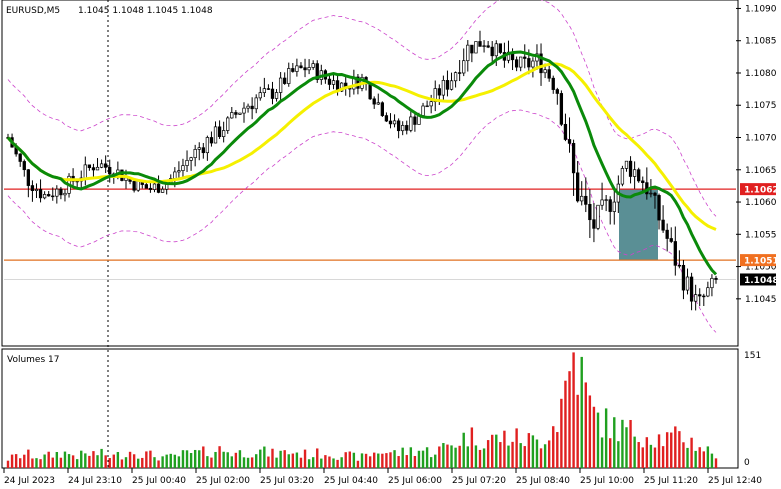 The image size is (781, 489). Describe the element at coordinates (287, 481) in the screenshot. I see `time-tick-label: 25 Jul 03:20` at that location.